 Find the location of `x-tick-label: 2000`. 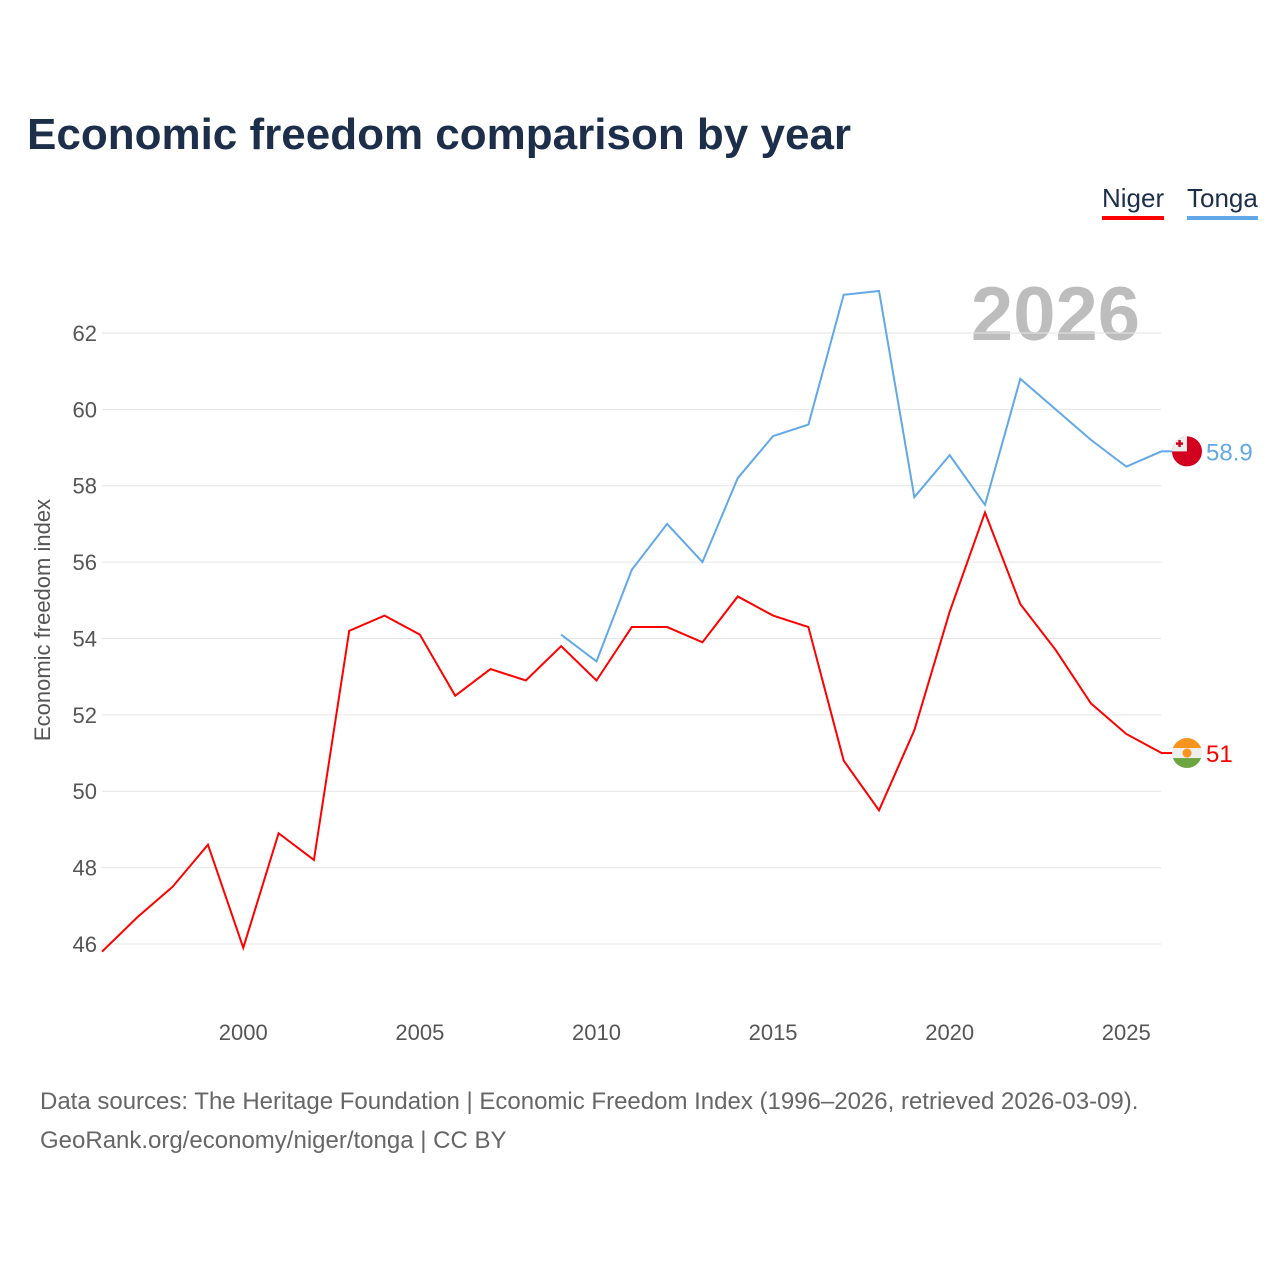

x-tick-label: 2000 is located at coordinates (243, 1032).